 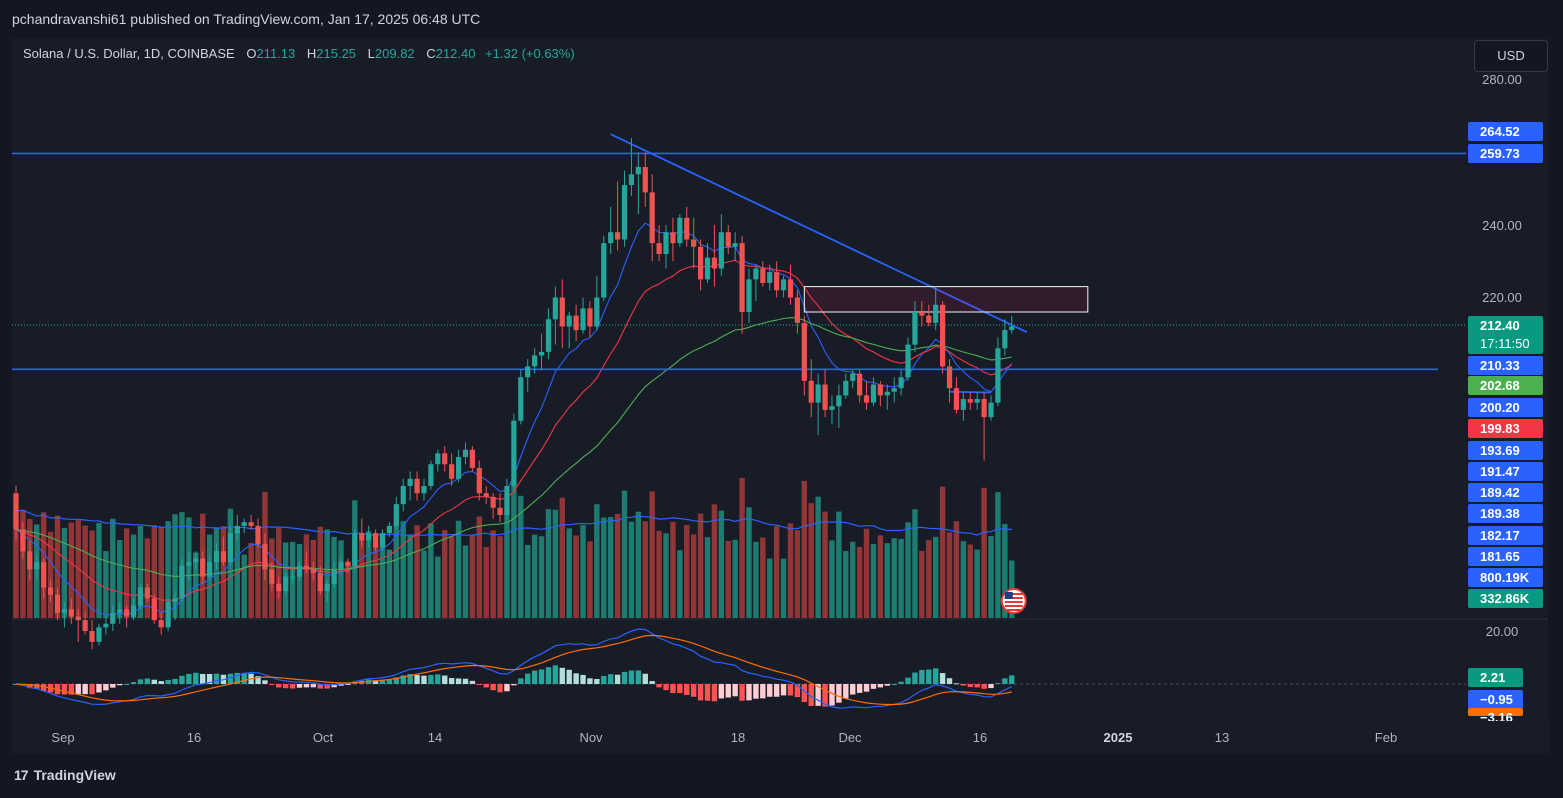 I want to click on macd-tick-label: 20.00, so click(x=1502, y=631).